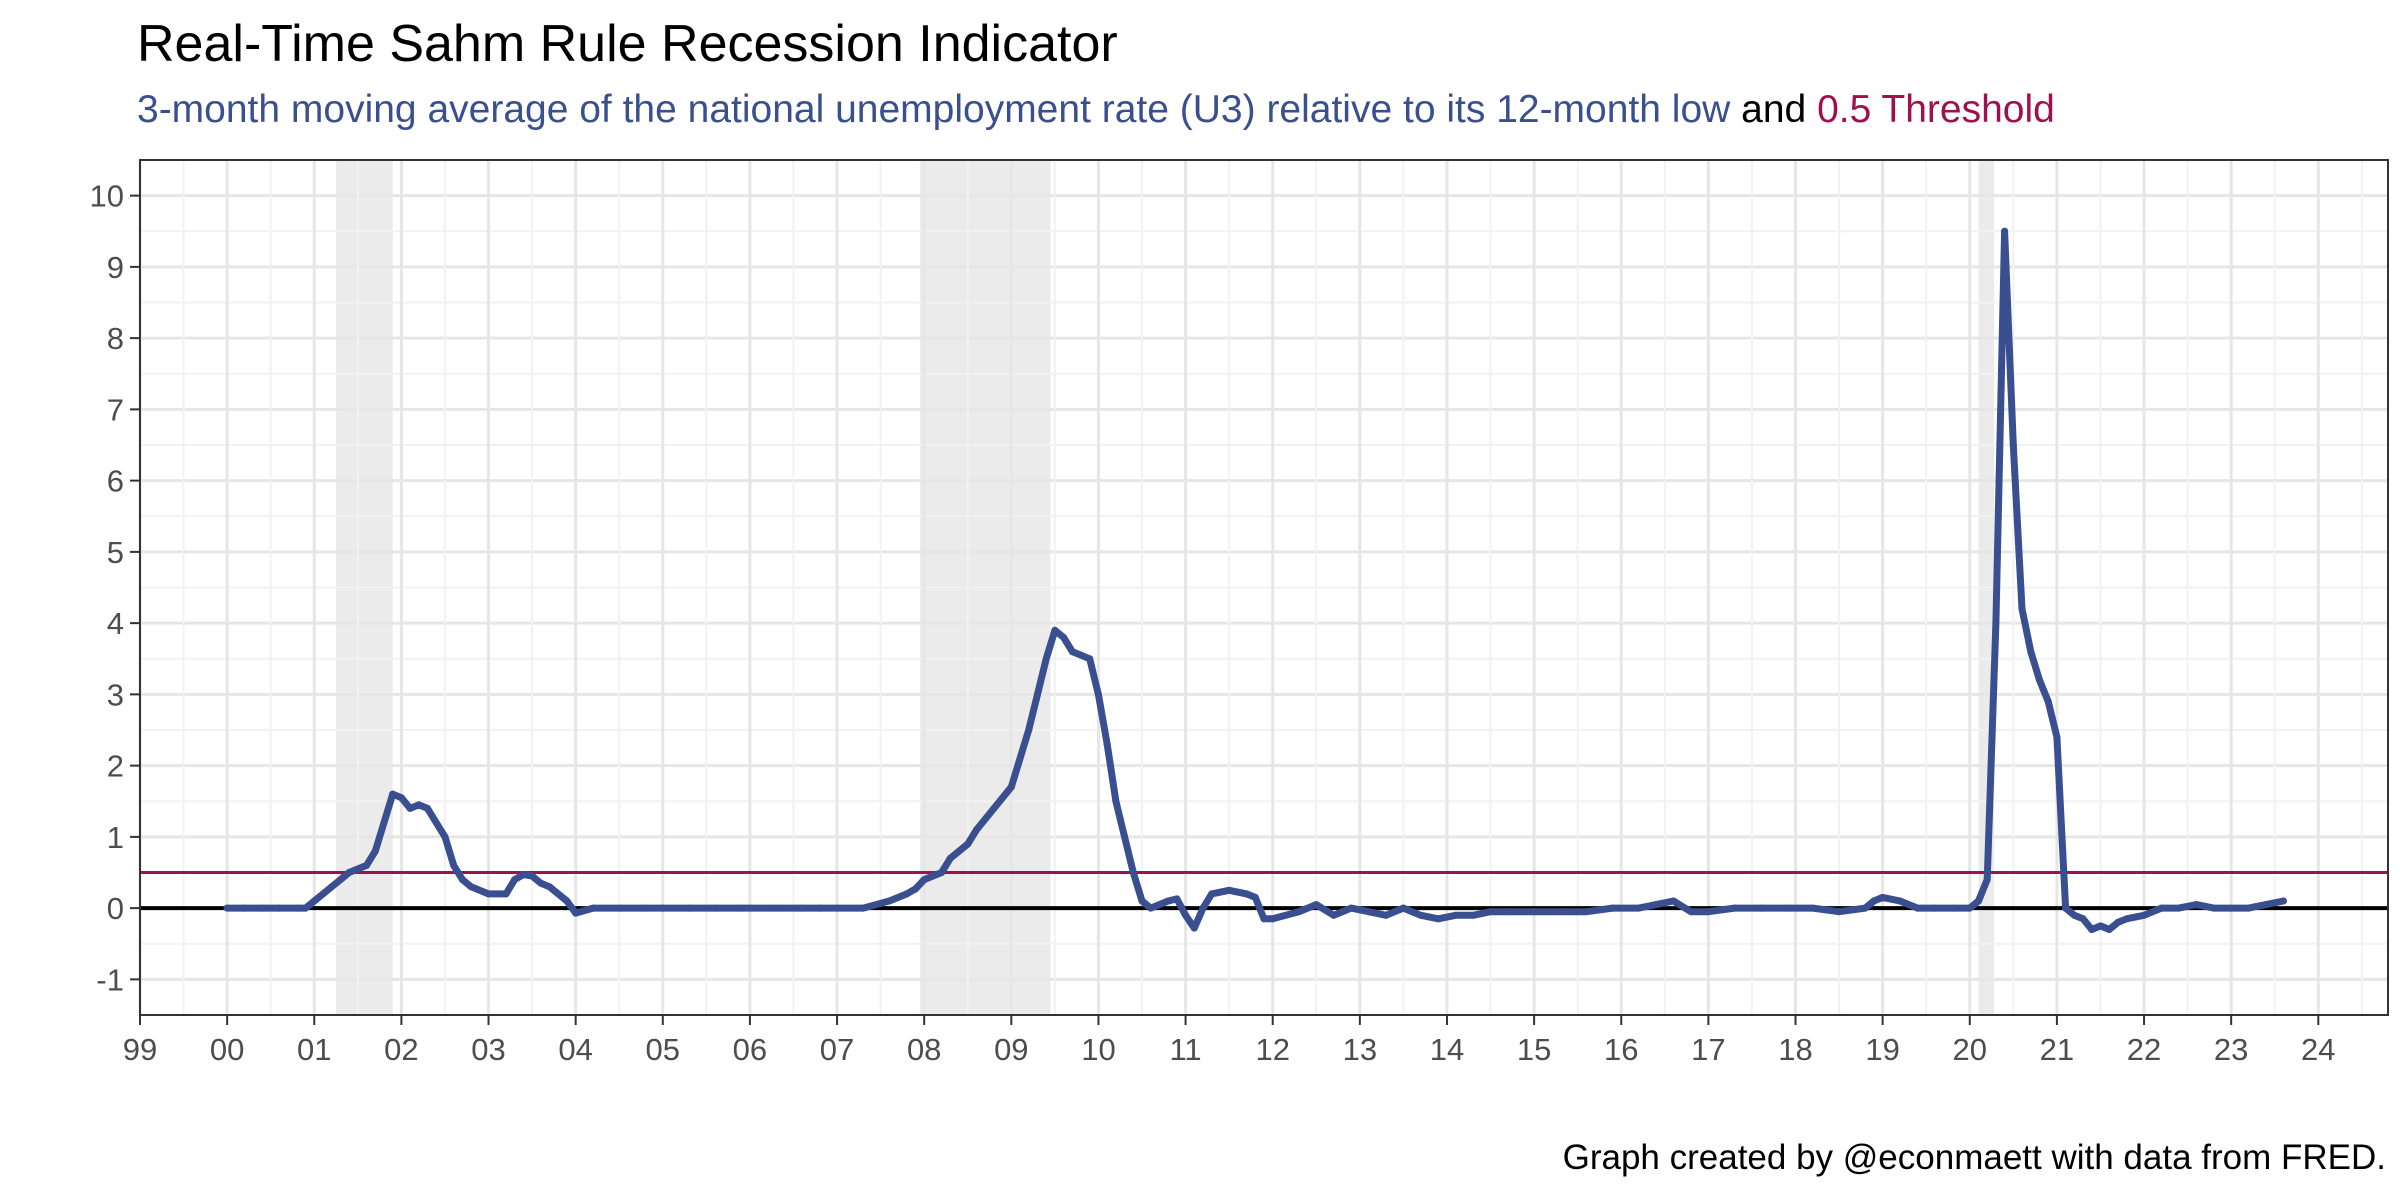  Describe the element at coordinates (115, 409) in the screenshot. I see `y-tick-label: 7` at that location.